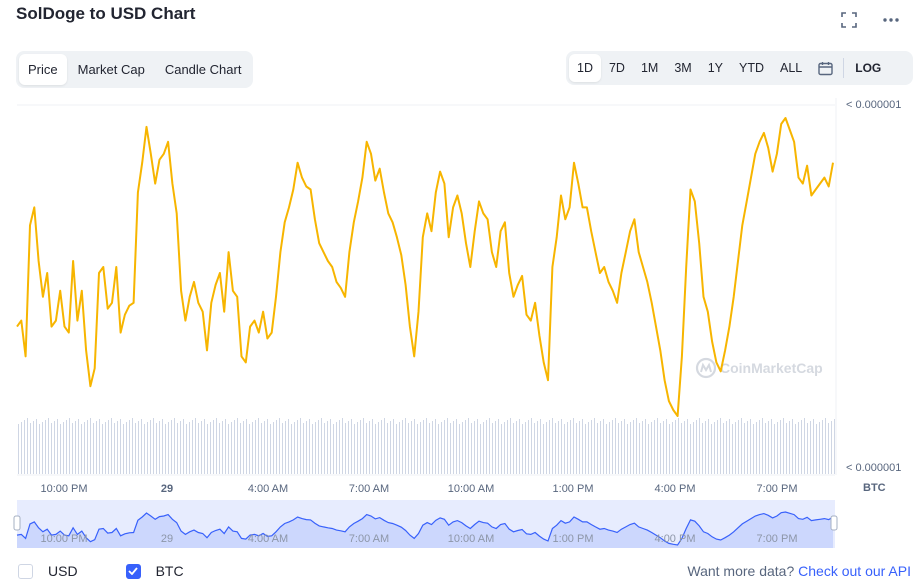 Image resolution: width=915 pixels, height=585 pixels. Describe the element at coordinates (715, 68) in the screenshot. I see `range-1y: 1Y` at that location.